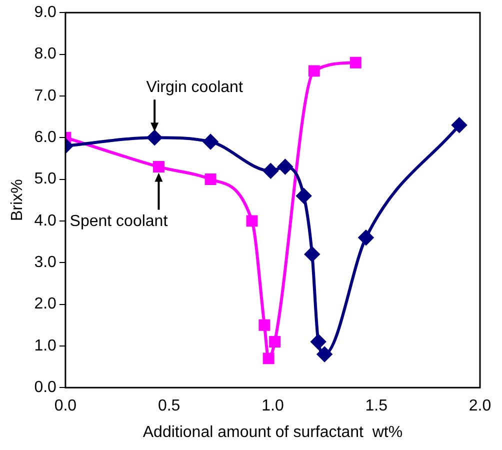 This screenshot has width=502, height=450. What do you see at coordinates (45, 95) in the screenshot?
I see `y-tick-label: 7.0` at bounding box center [45, 95].